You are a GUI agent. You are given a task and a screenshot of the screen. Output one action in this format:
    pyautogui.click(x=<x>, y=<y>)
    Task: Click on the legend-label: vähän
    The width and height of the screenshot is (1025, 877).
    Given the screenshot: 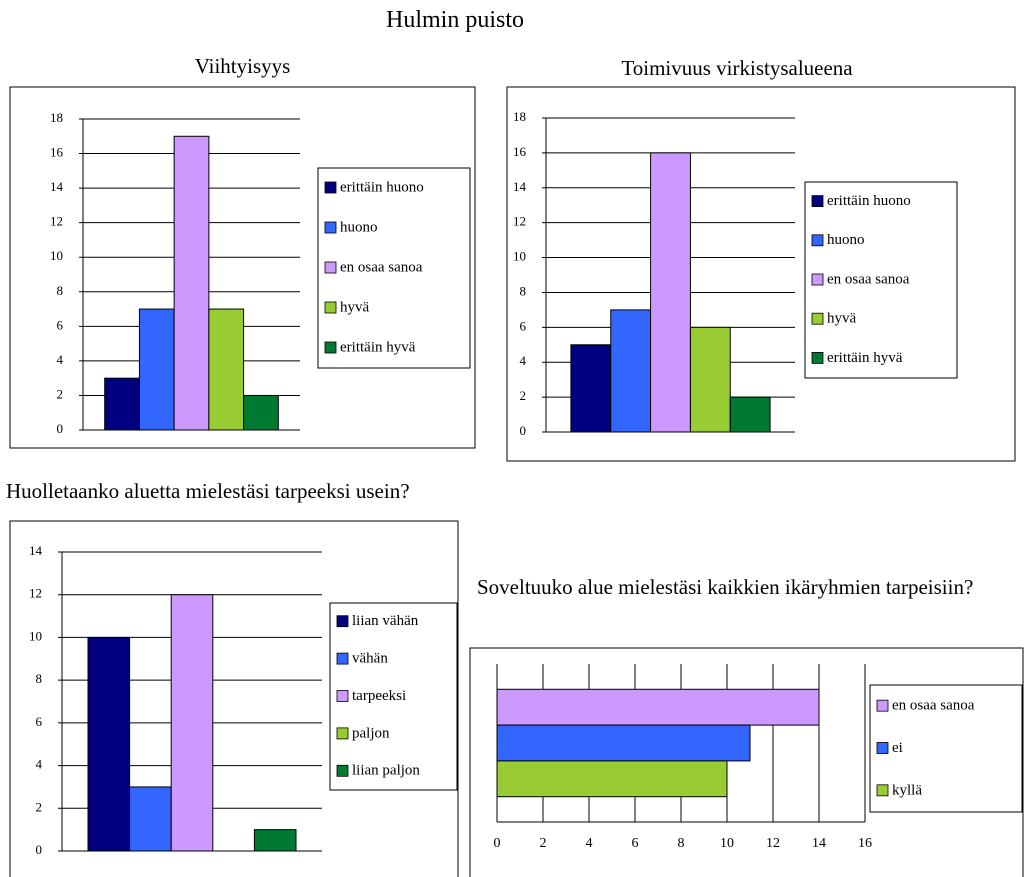 What is the action you would take?
    pyautogui.click(x=370, y=659)
    